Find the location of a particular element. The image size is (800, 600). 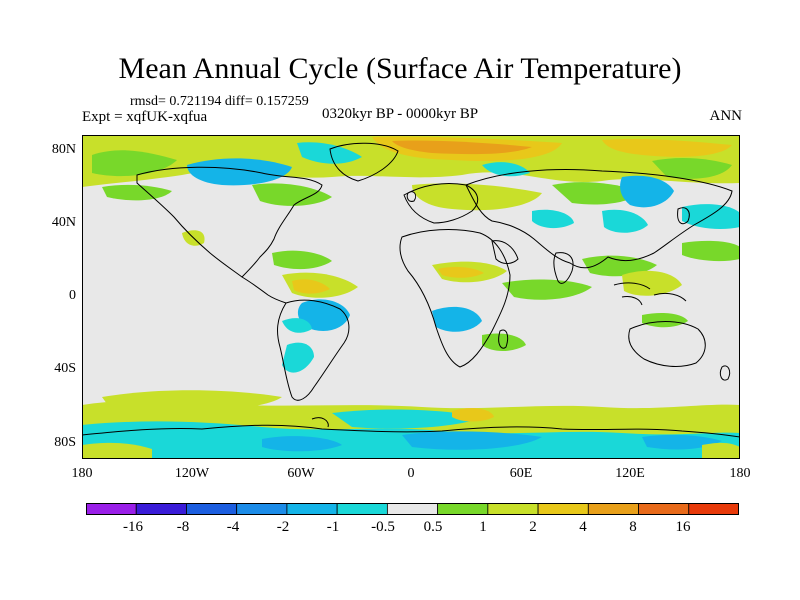

colorbar-label: -16 is located at coordinates (133, 527).